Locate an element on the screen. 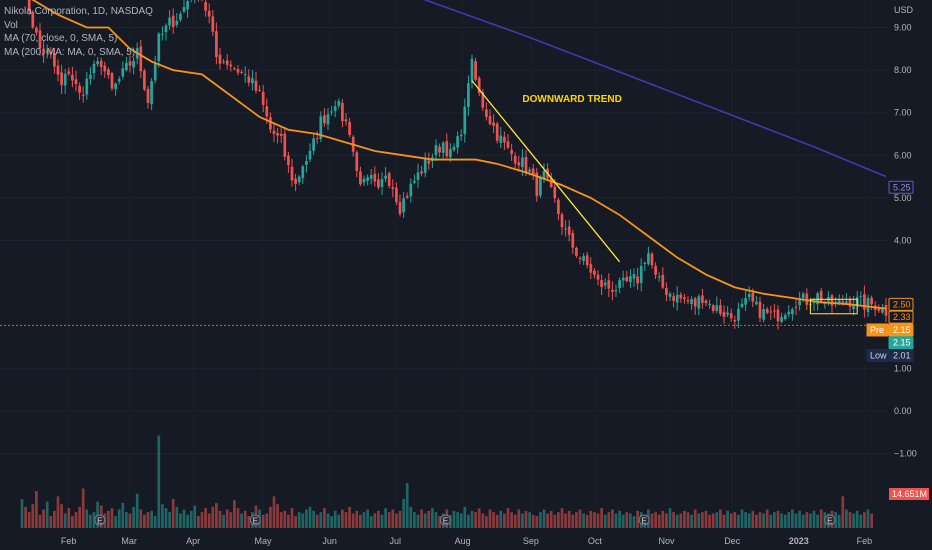 Image resolution: width=932 pixels, height=550 pixels. legend-ma70: MA (70, close, 0, SMA, 5) is located at coordinates (61, 38).